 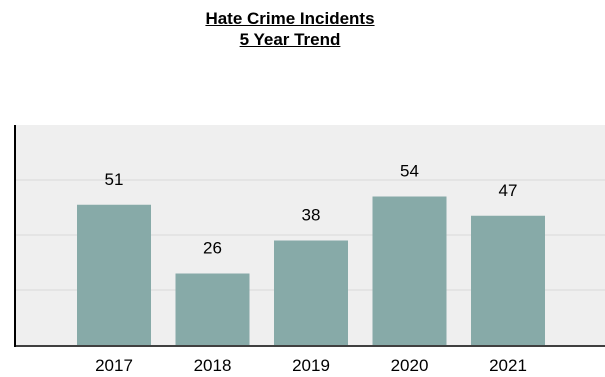 I want to click on chart-subtitle: 5 Year Trend, so click(x=290, y=39).